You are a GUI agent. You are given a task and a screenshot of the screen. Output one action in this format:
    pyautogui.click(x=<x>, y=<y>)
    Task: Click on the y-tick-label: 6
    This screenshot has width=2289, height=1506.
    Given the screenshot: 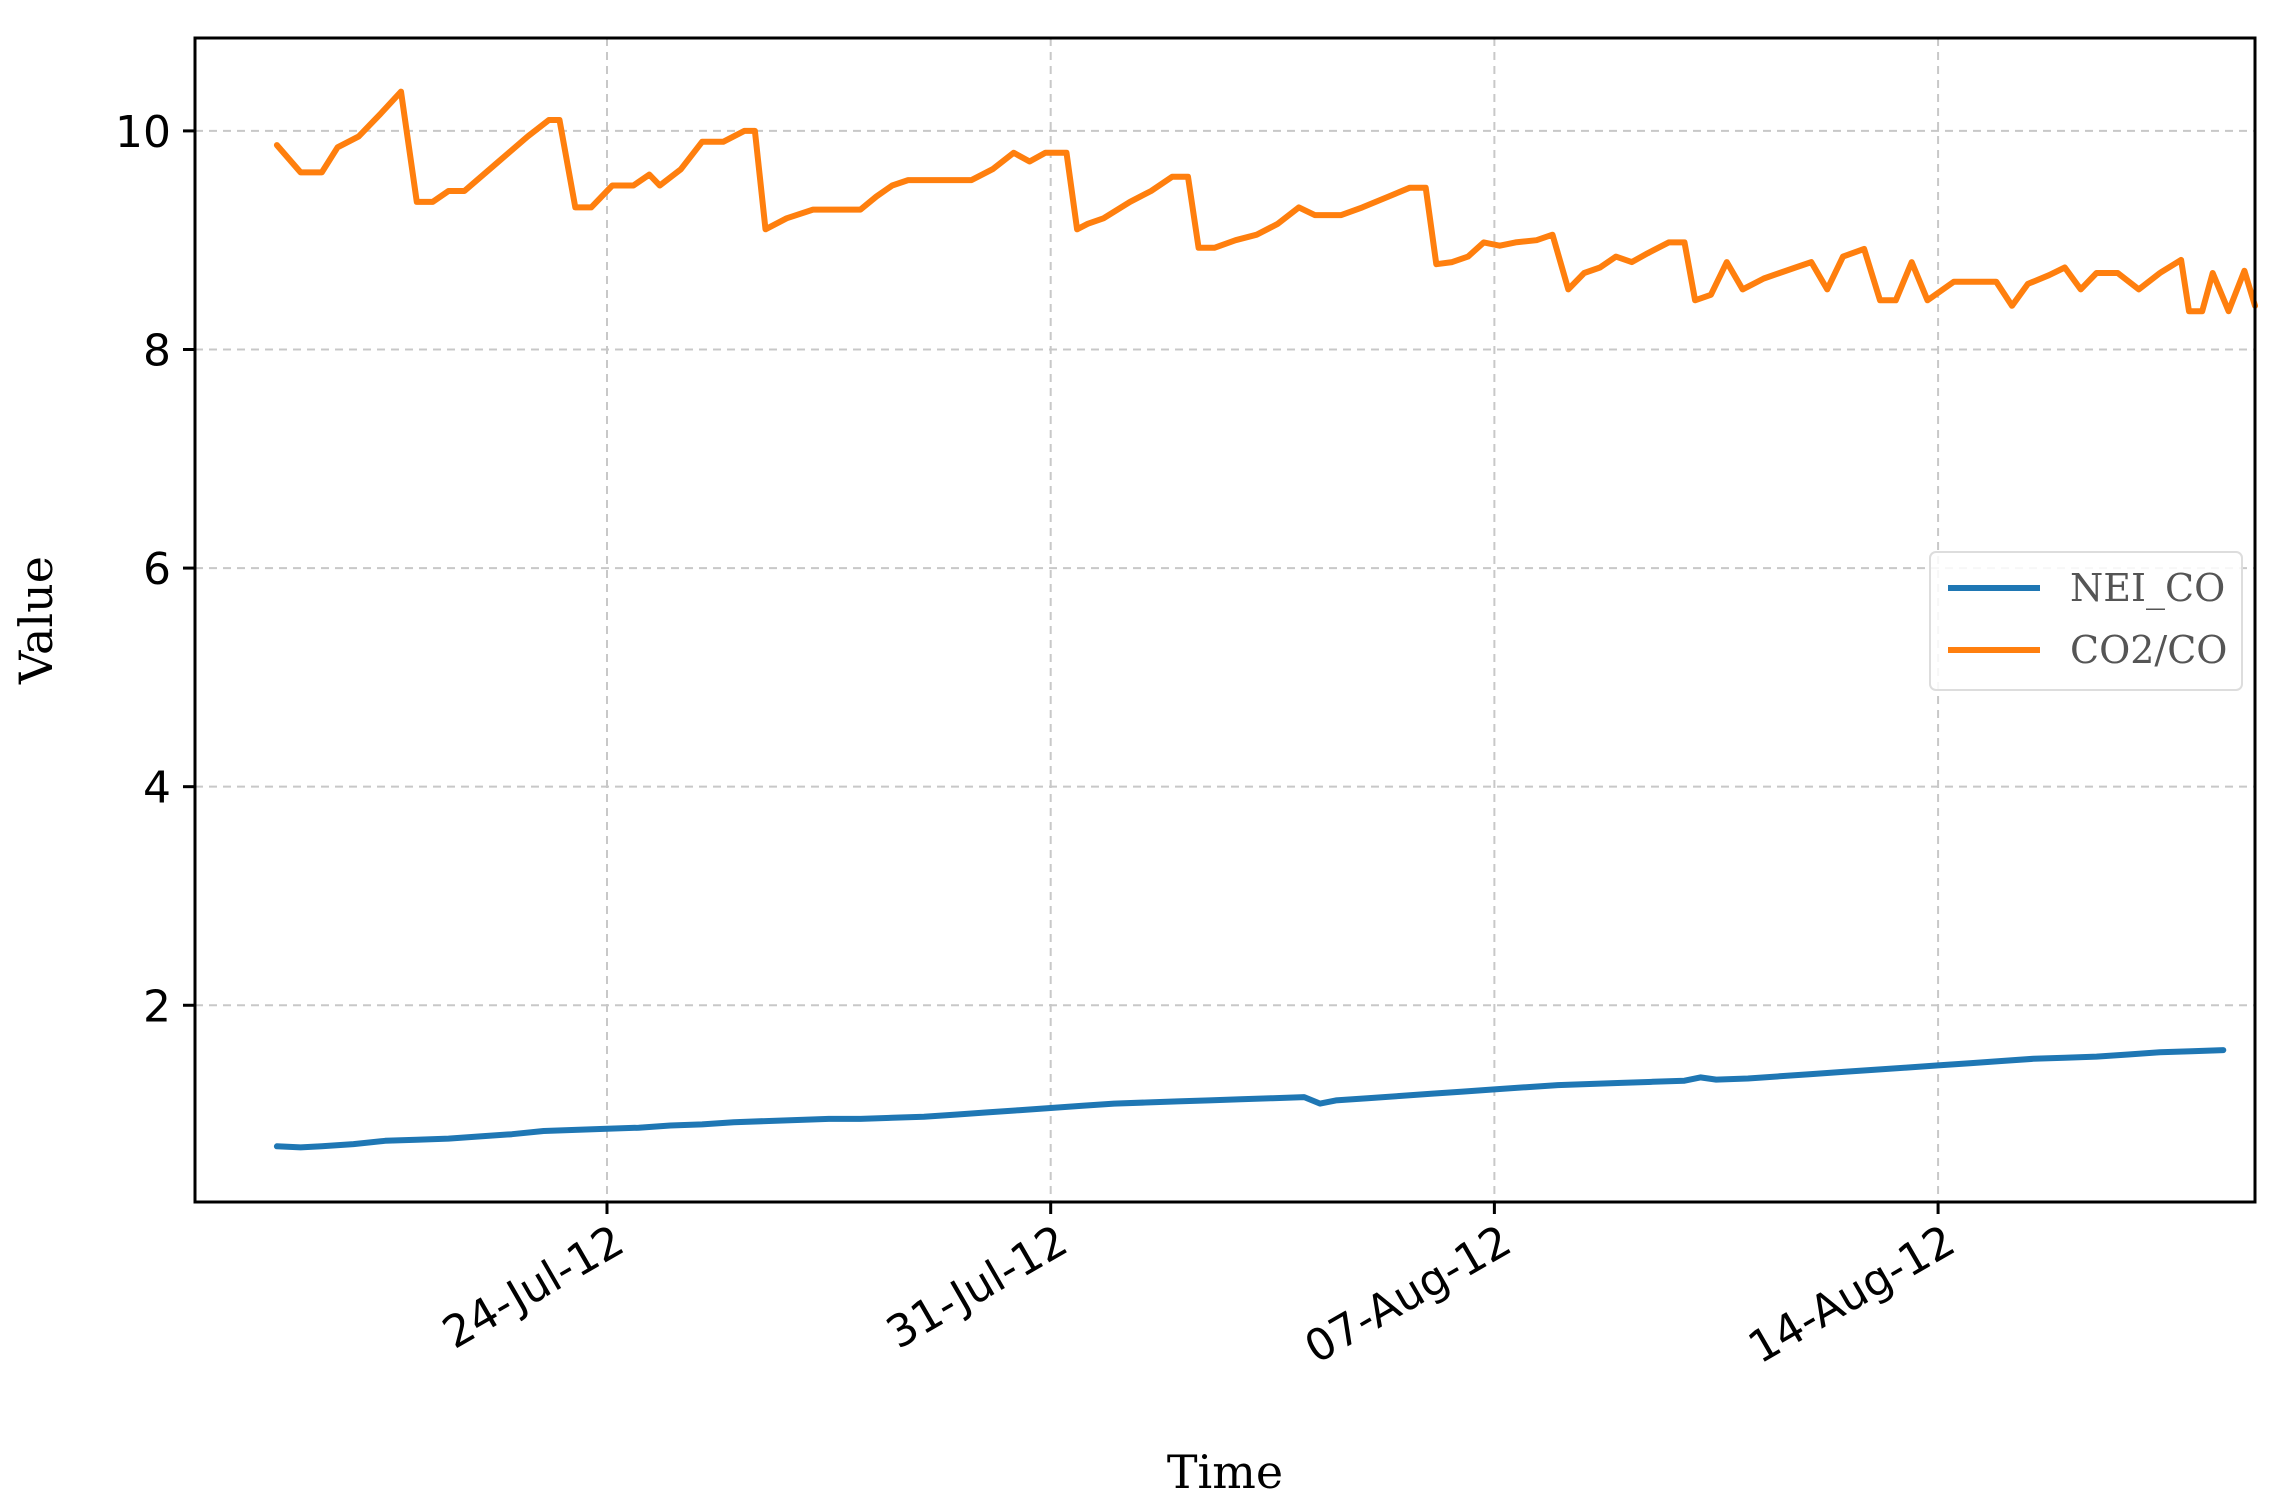 What is the action you would take?
    pyautogui.click(x=157, y=569)
    